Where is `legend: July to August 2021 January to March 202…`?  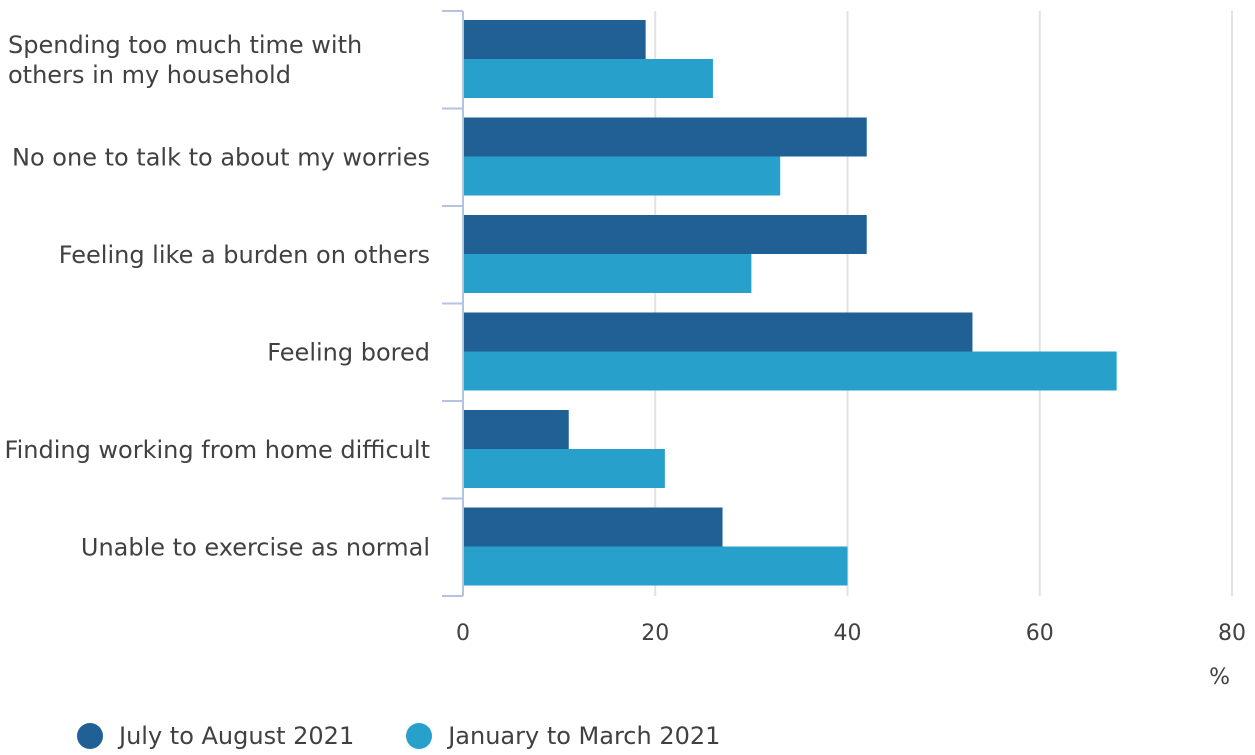 legend: July to August 2021 January to March 202… is located at coordinates (424, 736).